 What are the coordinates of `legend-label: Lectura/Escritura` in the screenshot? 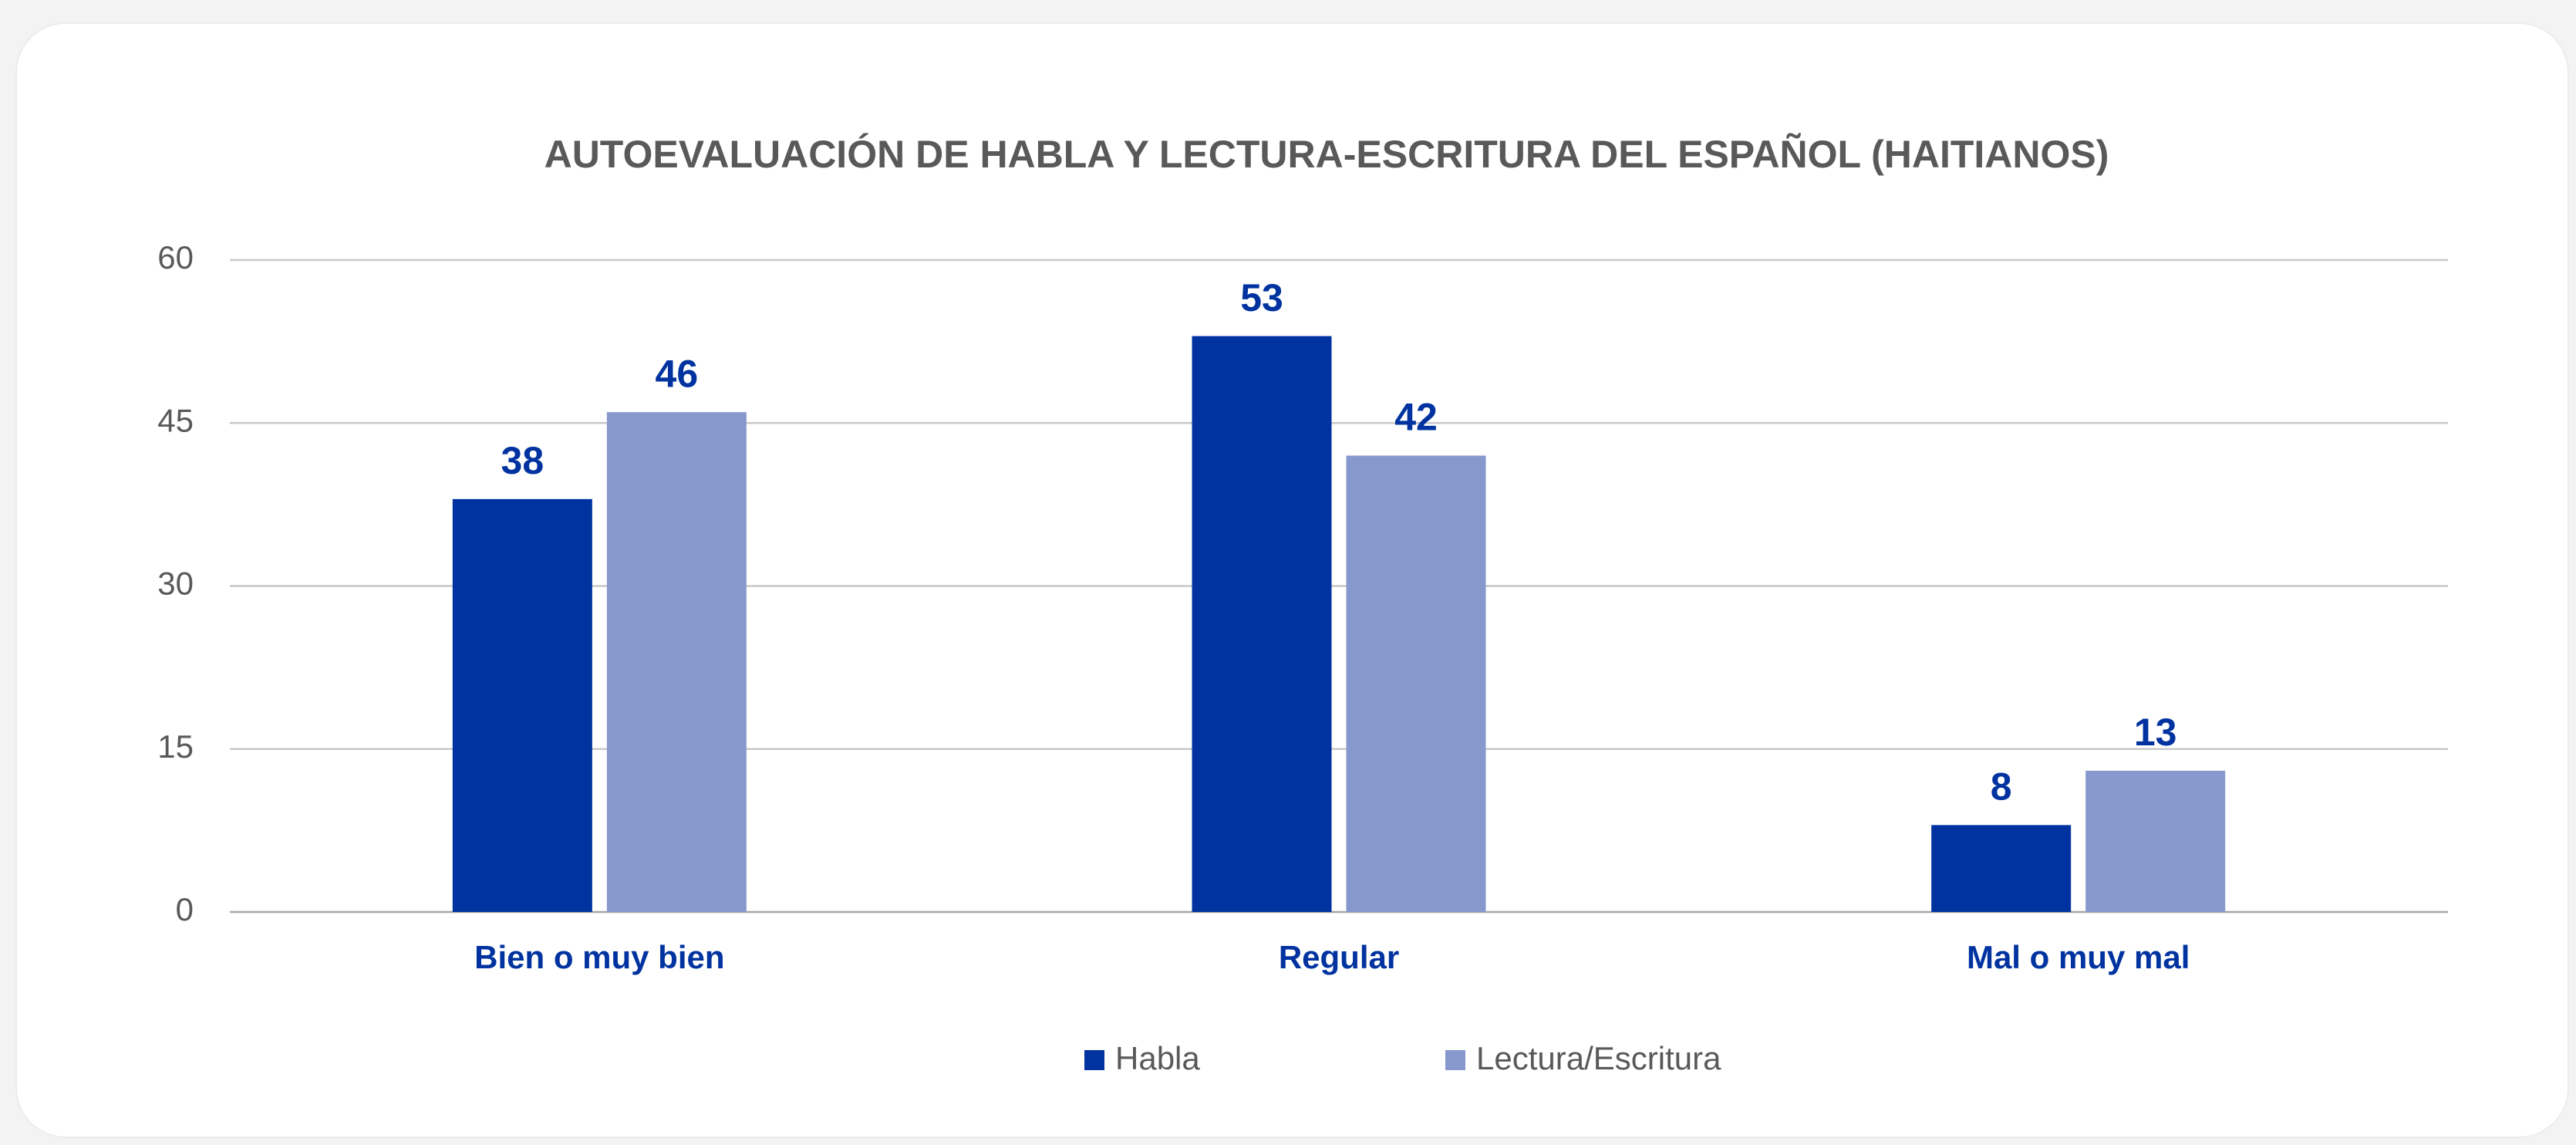 It's located at (1598, 1058).